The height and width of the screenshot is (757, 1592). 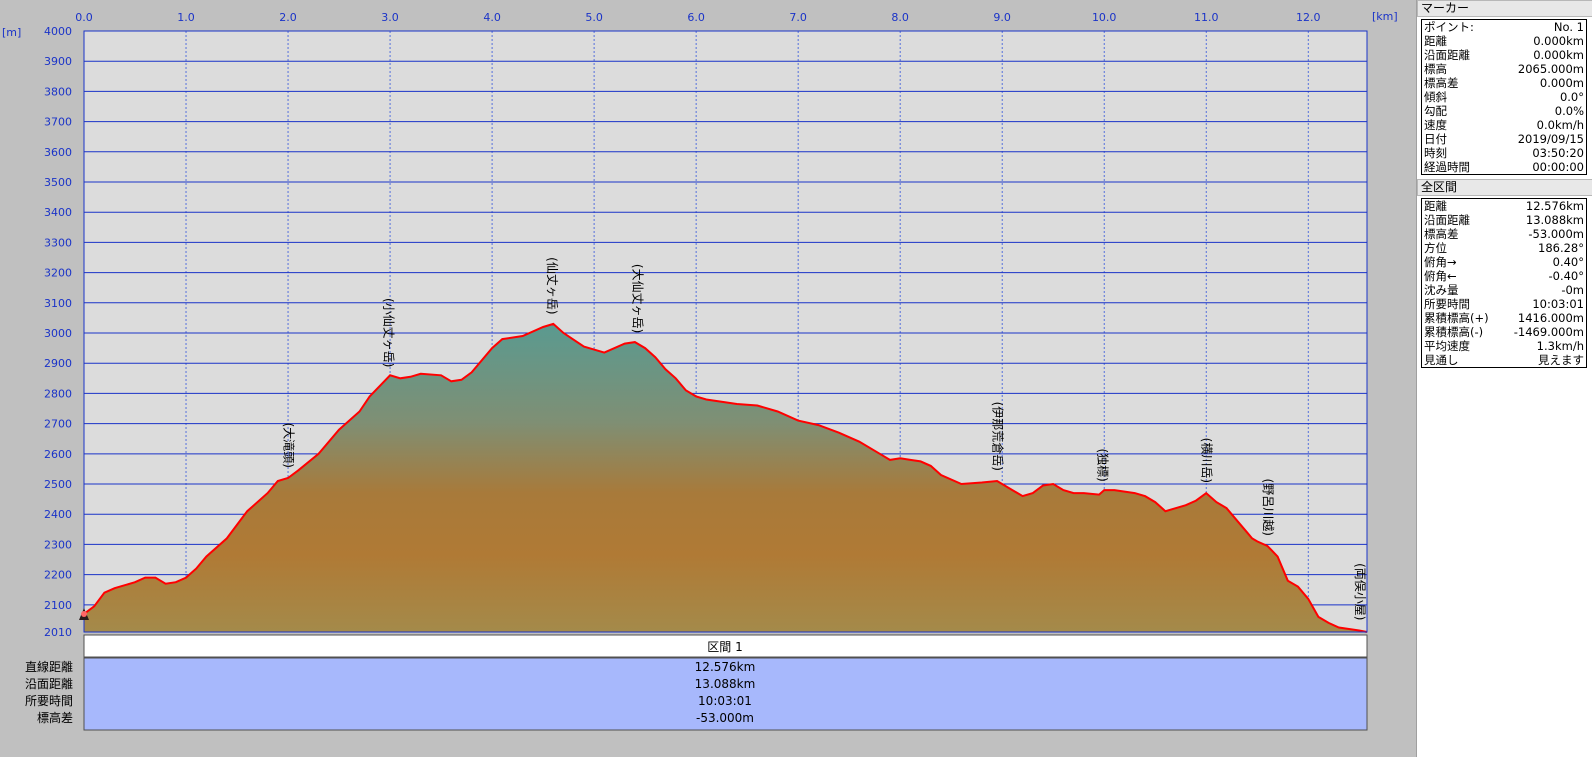 I want to click on total-row-label: 沿面距離, so click(x=1447, y=220).